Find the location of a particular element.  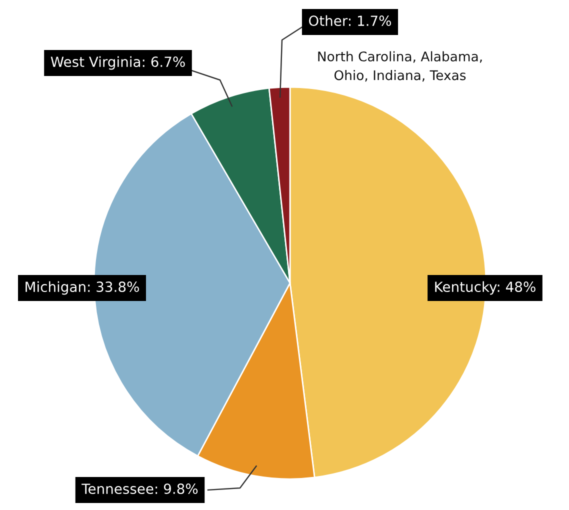

slice-label: Michigan: 33.8% is located at coordinates (82, 288).